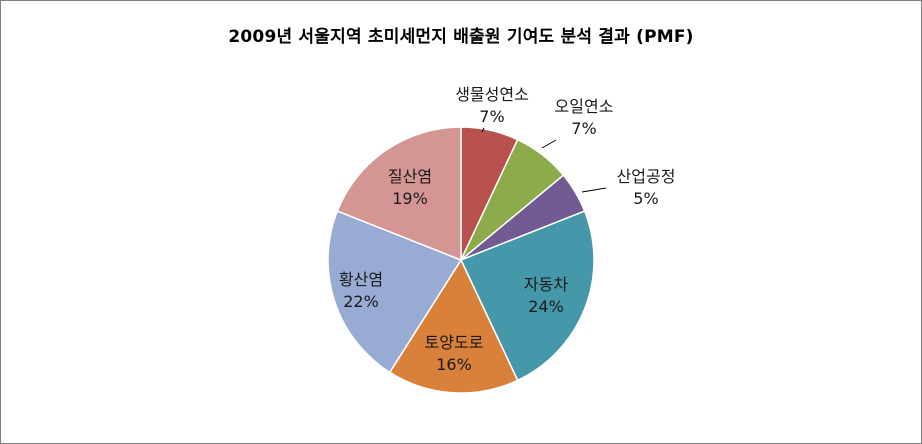 This screenshot has height=444, width=922. I want to click on slice-value-3: 5%, so click(645, 198).